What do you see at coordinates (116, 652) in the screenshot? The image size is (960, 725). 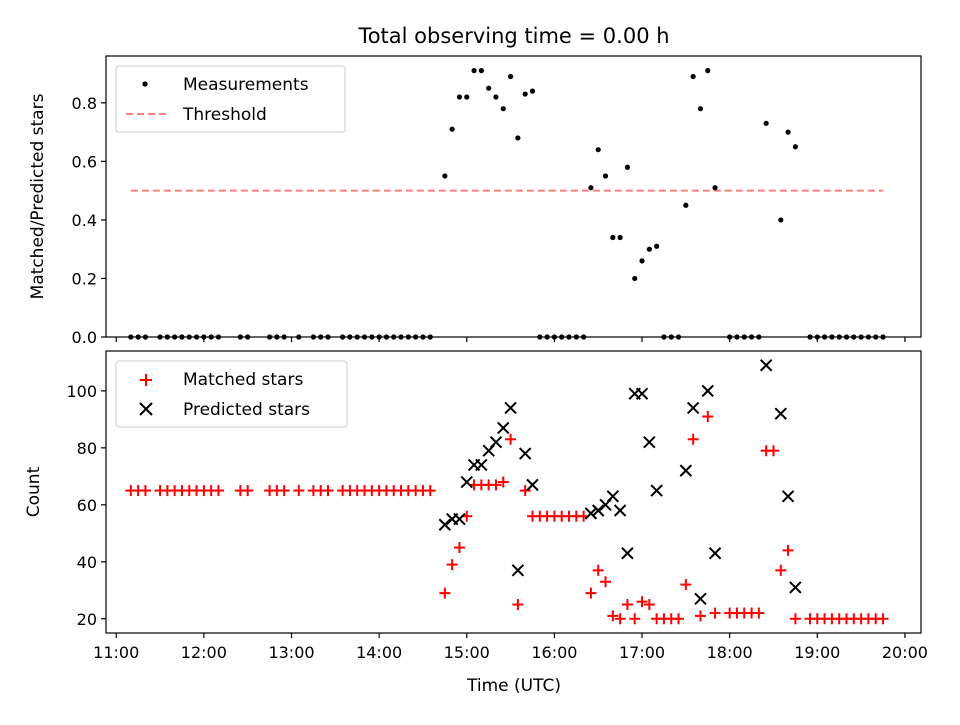 I see `bottom-x-tick-label: 11:00` at bounding box center [116, 652].